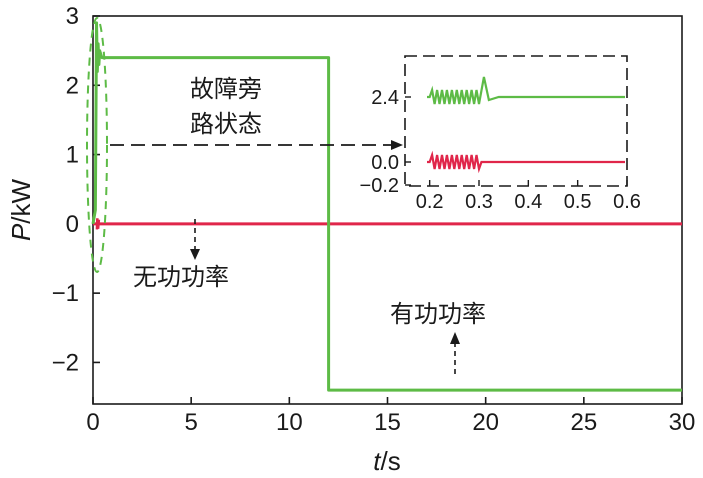 This screenshot has height=478, width=703. I want to click on y-tick-label: 0, so click(72, 224).